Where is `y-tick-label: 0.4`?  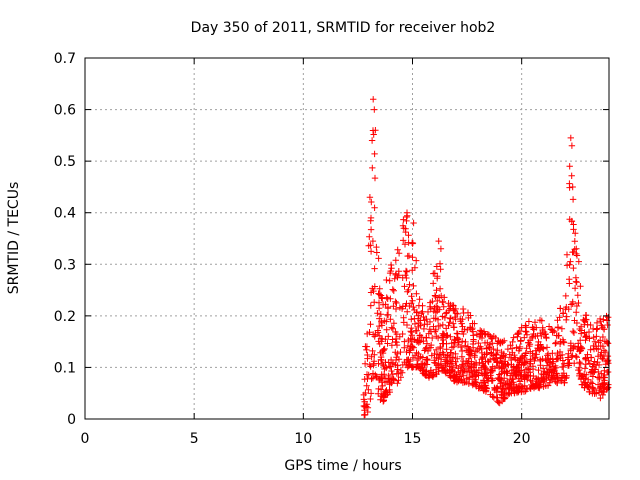
y-tick-label: 0.4 is located at coordinates (65, 214).